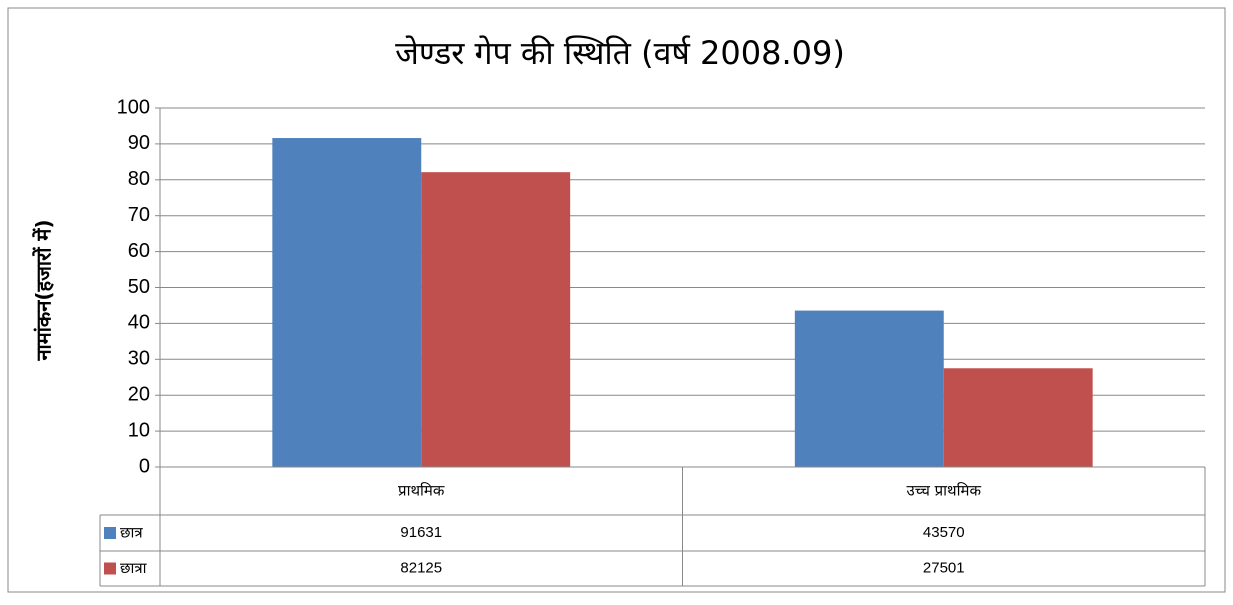 The image size is (1233, 605). I want to click on legend-label: छात्रा, so click(134, 568).